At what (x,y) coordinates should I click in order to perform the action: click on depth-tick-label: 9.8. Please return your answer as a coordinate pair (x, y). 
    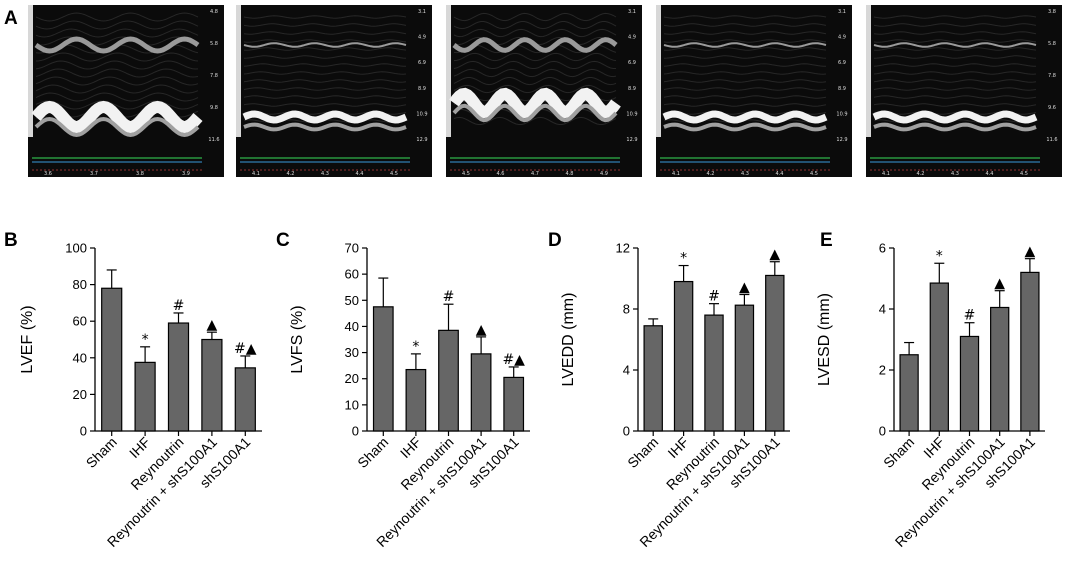
    Looking at the image, I should click on (214, 108).